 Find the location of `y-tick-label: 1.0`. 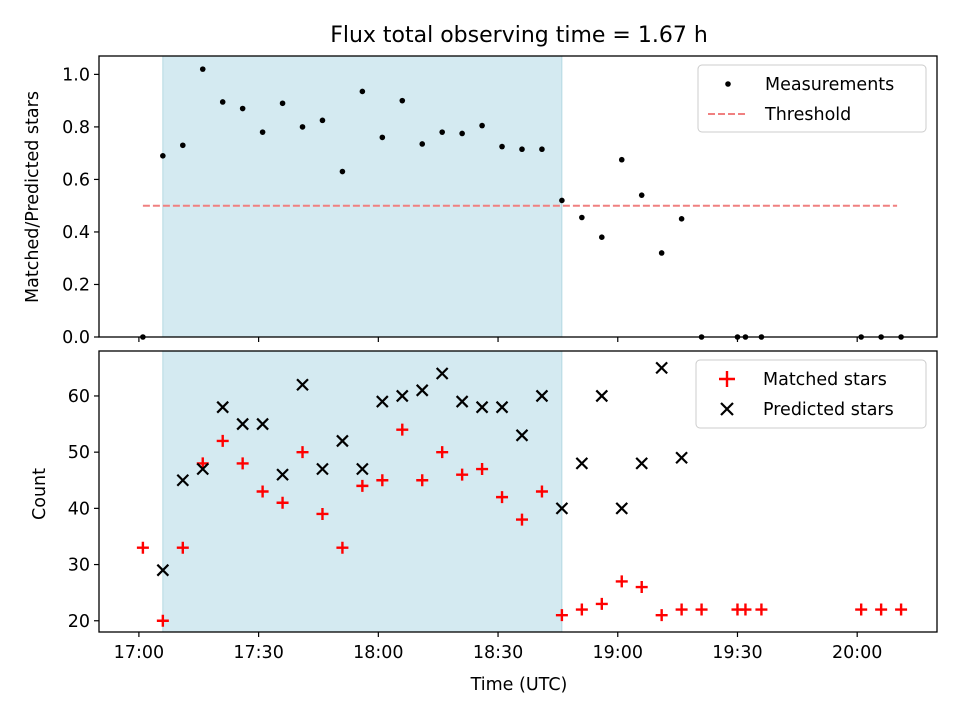

y-tick-label: 1.0 is located at coordinates (76, 75).